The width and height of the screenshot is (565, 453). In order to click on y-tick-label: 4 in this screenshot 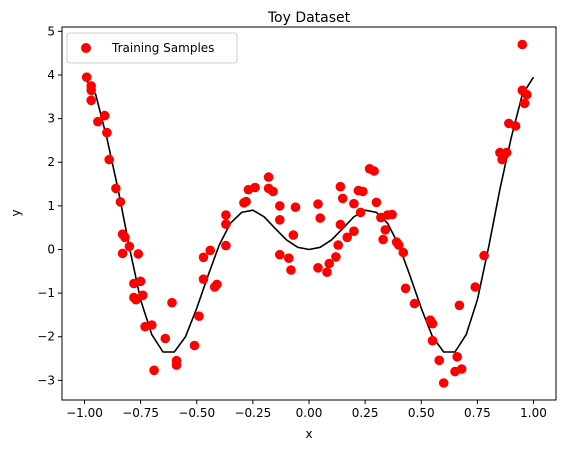, I will do `click(51, 75)`.